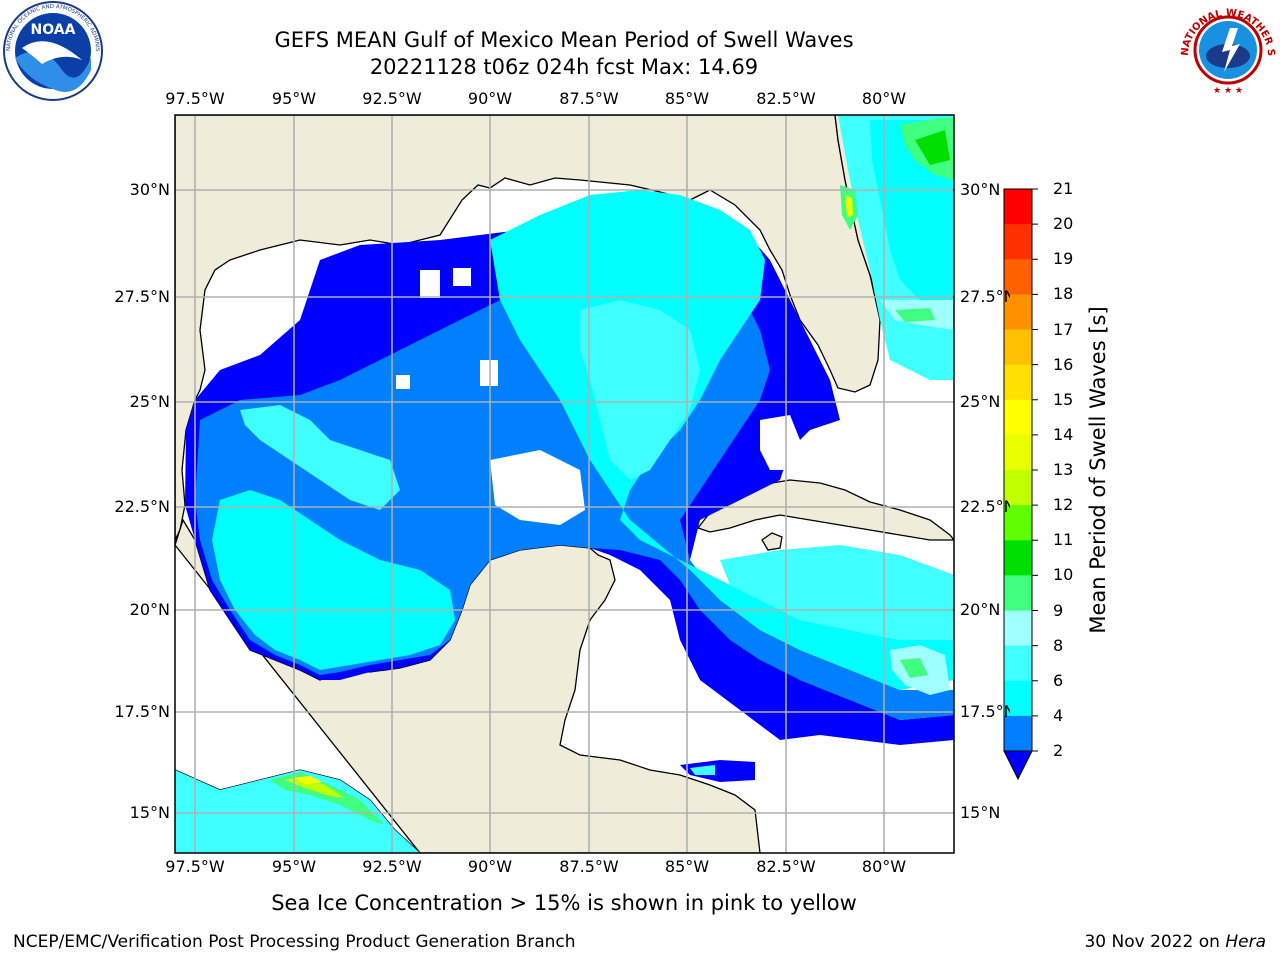 The width and height of the screenshot is (1280, 960). Describe the element at coordinates (1063, 188) in the screenshot. I see `colorbar-tick-label: 21` at that location.